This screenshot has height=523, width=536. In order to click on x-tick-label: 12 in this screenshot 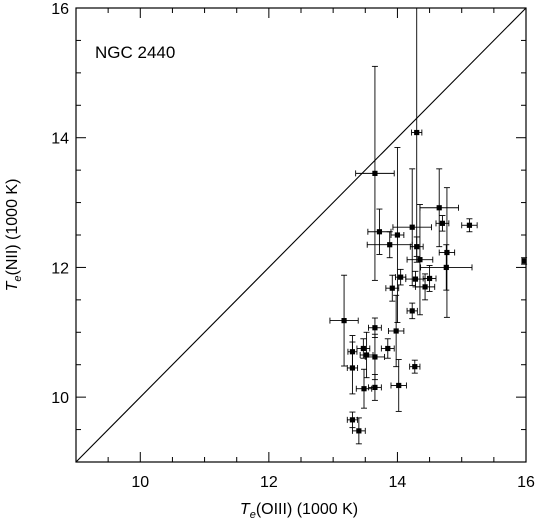, I will do `click(269, 482)`.